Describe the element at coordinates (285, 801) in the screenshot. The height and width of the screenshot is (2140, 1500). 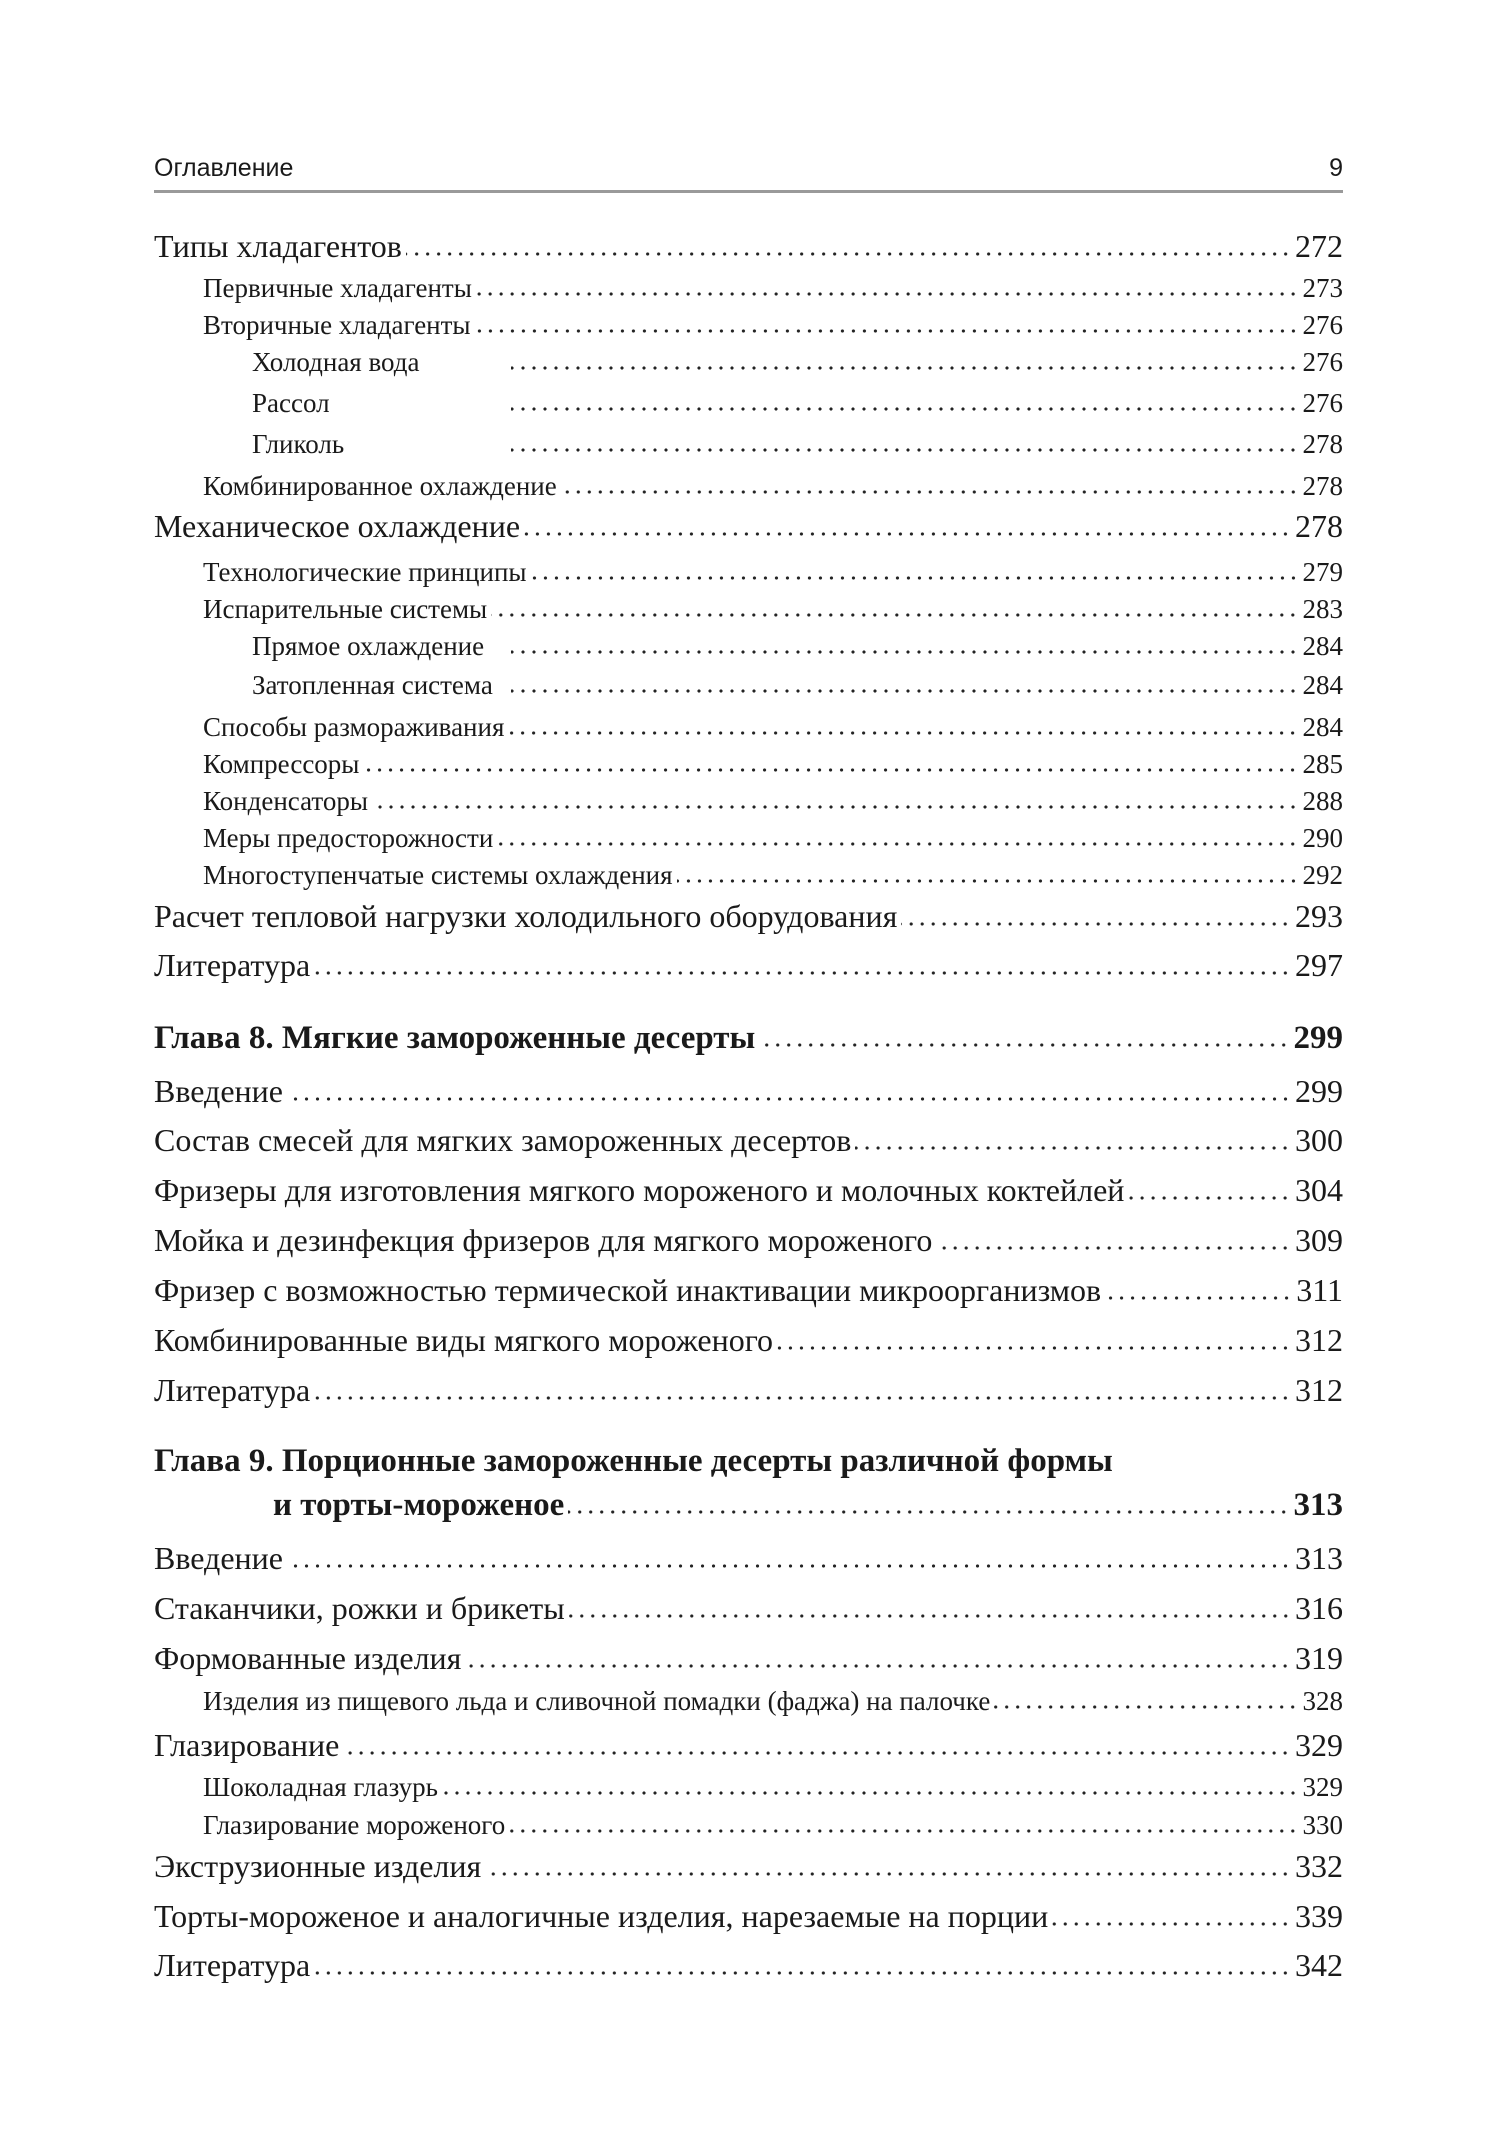
I see `toc-entry-title: Конденсаторы` at that location.